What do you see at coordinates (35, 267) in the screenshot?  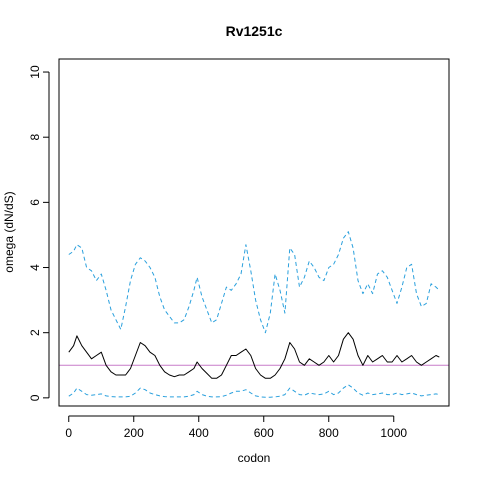 I see `y-tick-label: 4` at bounding box center [35, 267].